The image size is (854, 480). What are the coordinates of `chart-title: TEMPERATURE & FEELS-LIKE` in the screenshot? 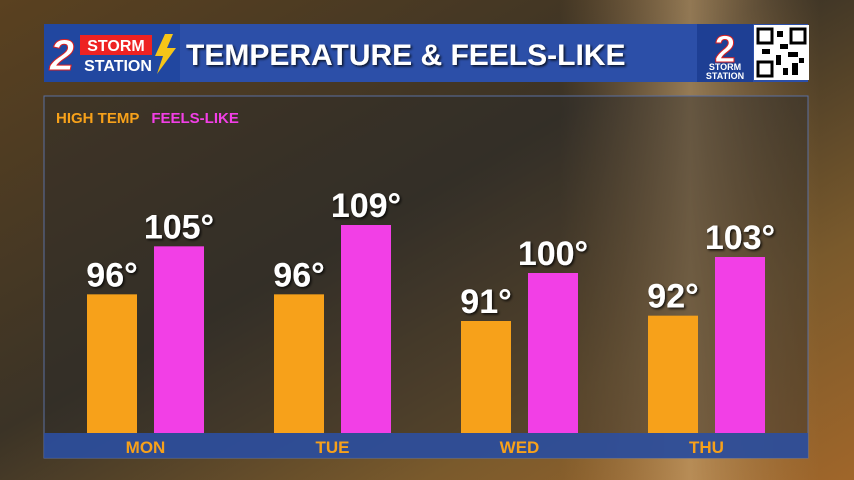 It's located at (405, 55).